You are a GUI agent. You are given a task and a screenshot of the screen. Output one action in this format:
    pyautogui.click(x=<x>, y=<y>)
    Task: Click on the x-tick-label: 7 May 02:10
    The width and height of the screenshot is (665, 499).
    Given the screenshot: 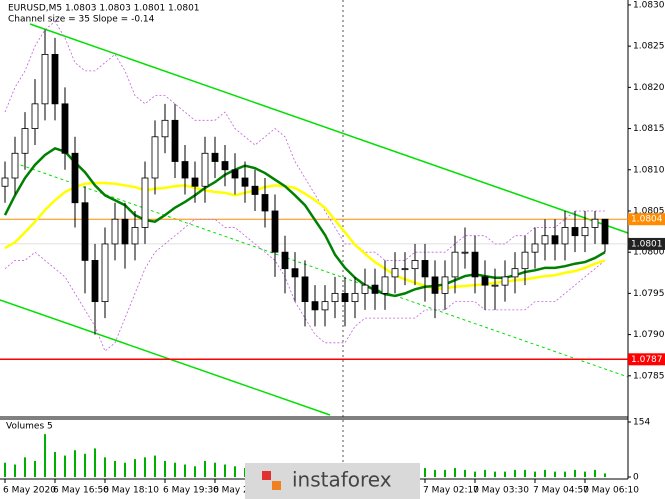 What is the action you would take?
    pyautogui.click(x=451, y=491)
    